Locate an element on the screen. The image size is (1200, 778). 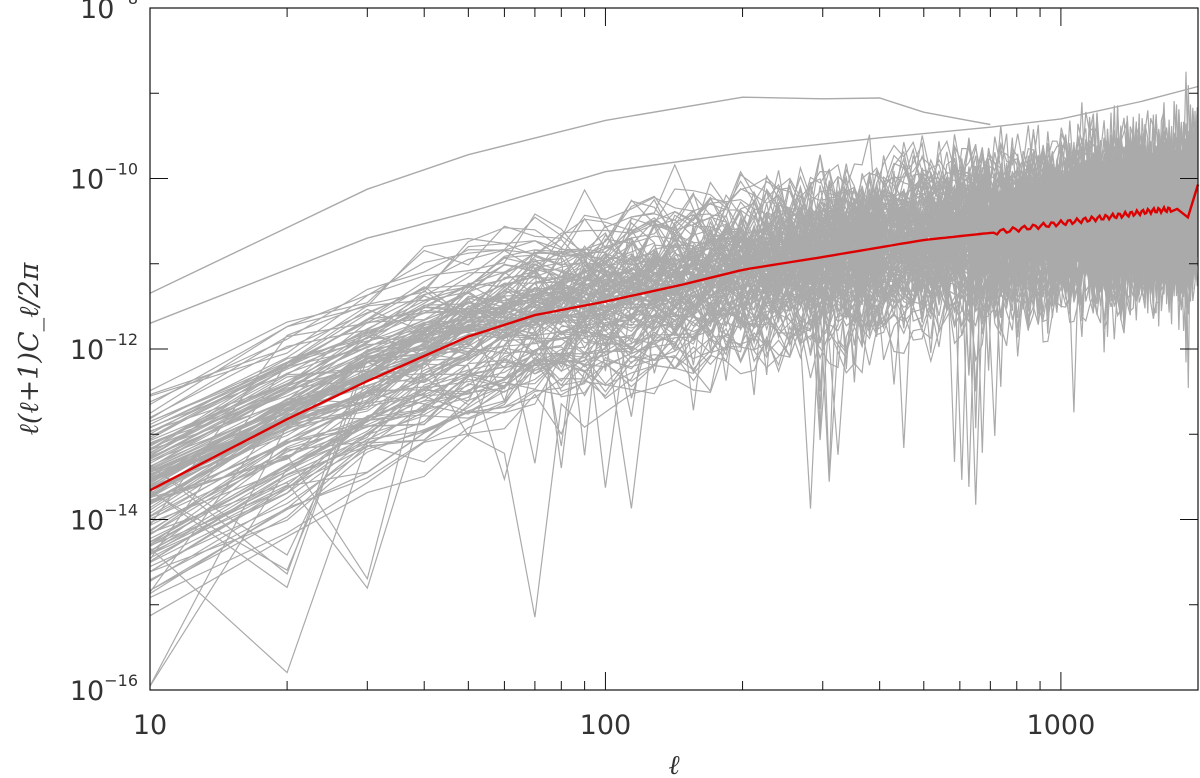
y-tick-label: 10−12 is located at coordinates (104, 348).